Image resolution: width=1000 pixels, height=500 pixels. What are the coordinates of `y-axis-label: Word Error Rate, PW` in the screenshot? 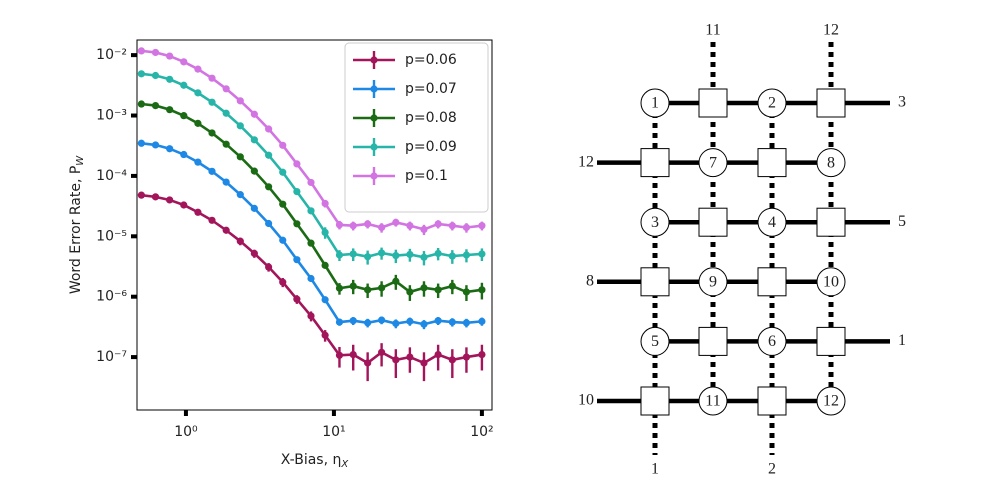 It's located at (77, 224).